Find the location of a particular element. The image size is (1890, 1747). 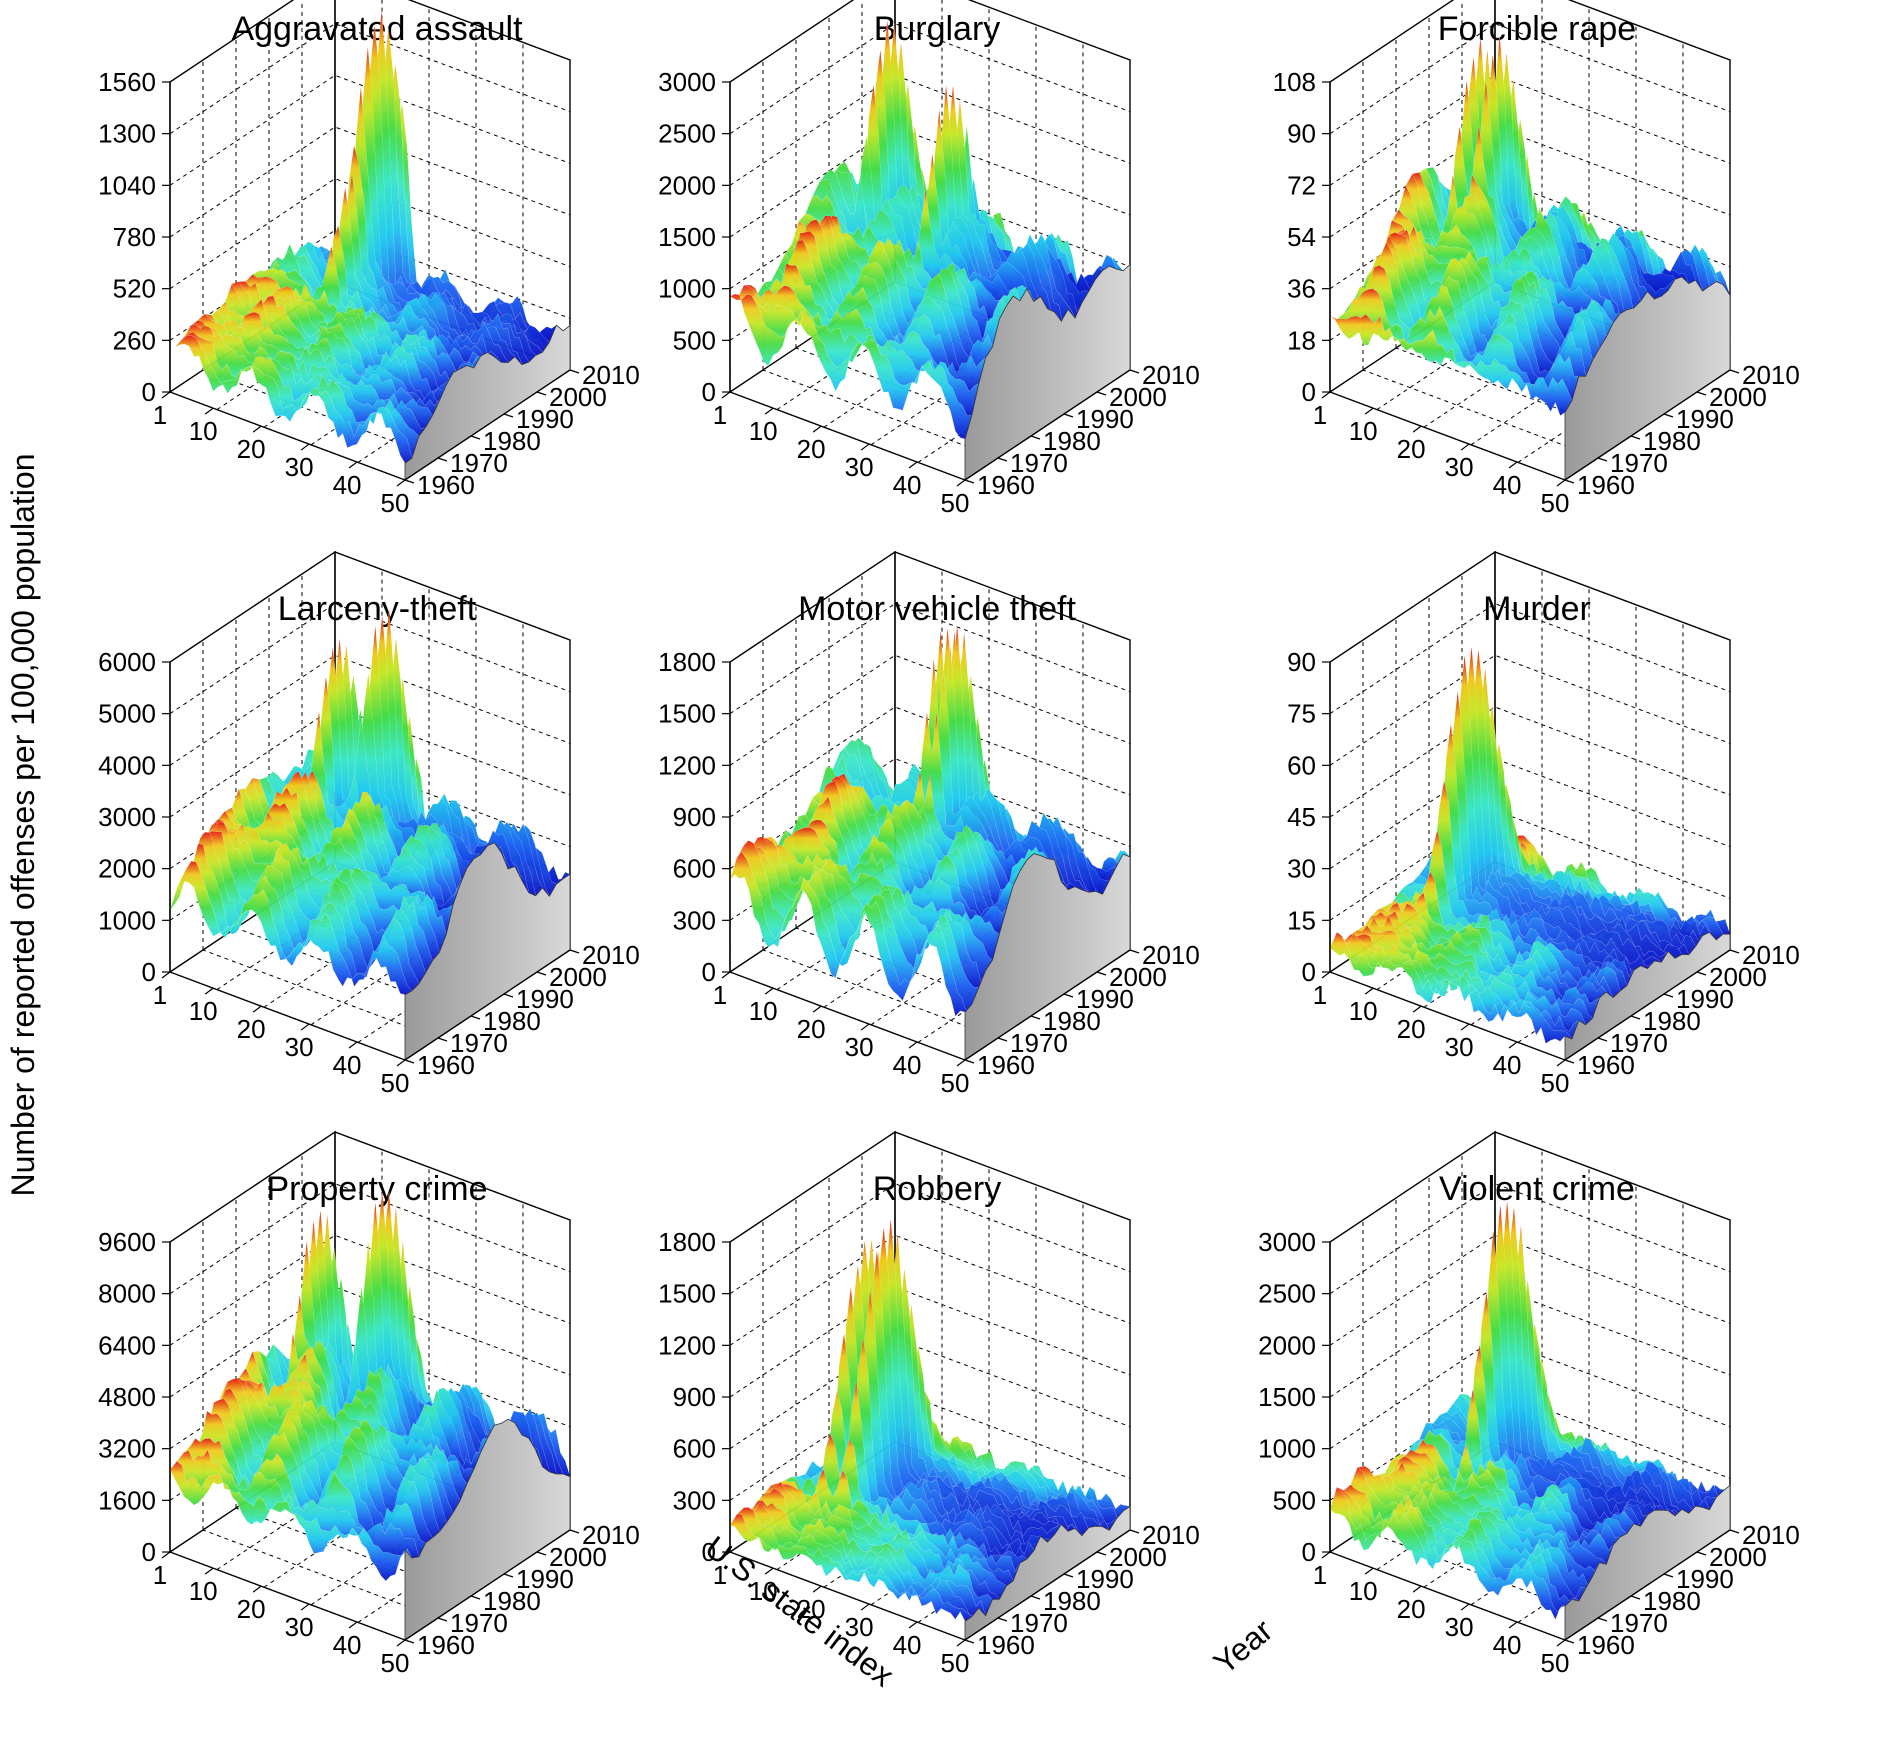

z-tick-label: 1000 is located at coordinates (127, 920).